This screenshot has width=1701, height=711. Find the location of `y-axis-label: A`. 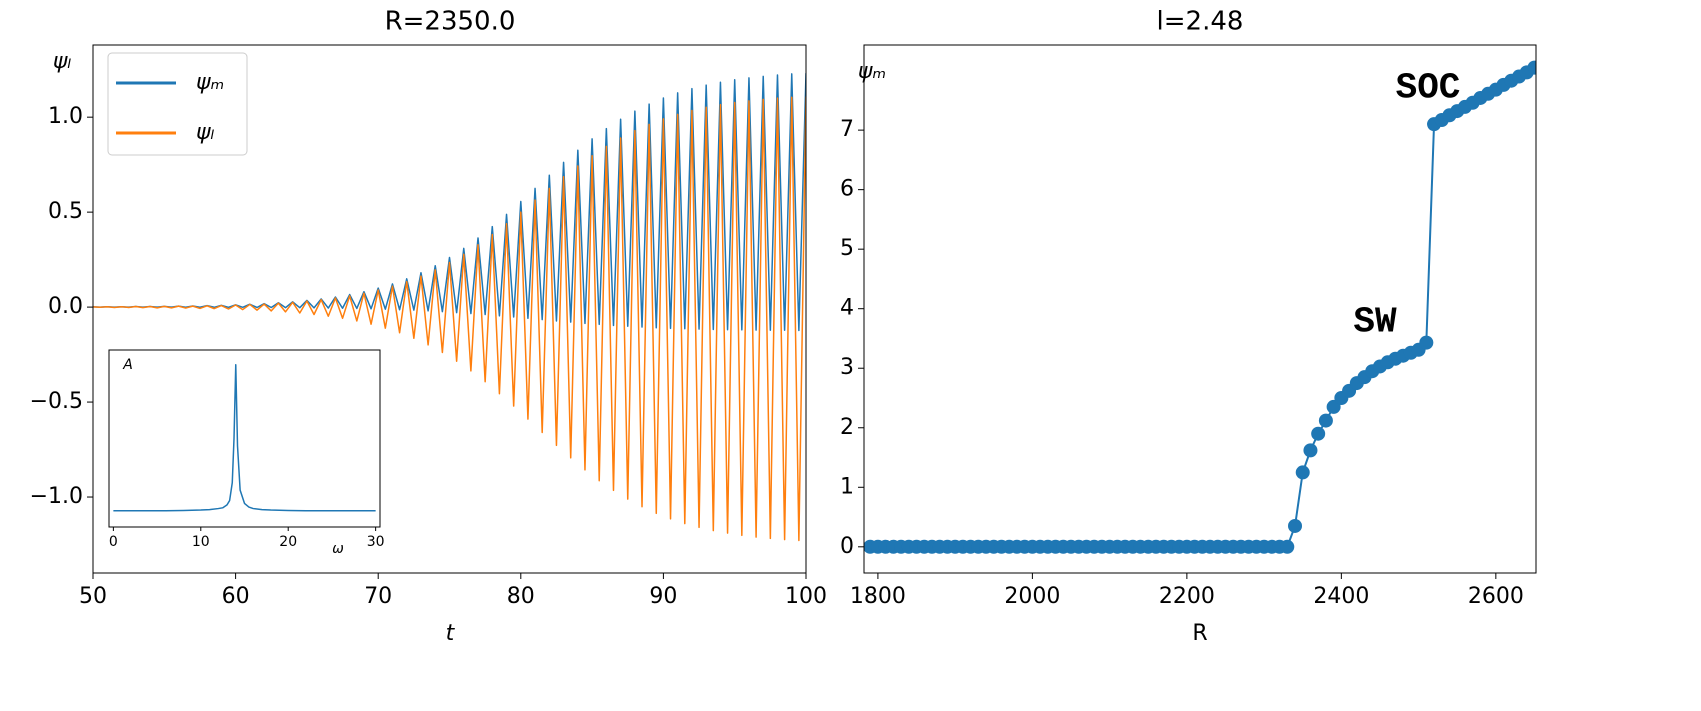

y-axis-label: A is located at coordinates (127, 365).